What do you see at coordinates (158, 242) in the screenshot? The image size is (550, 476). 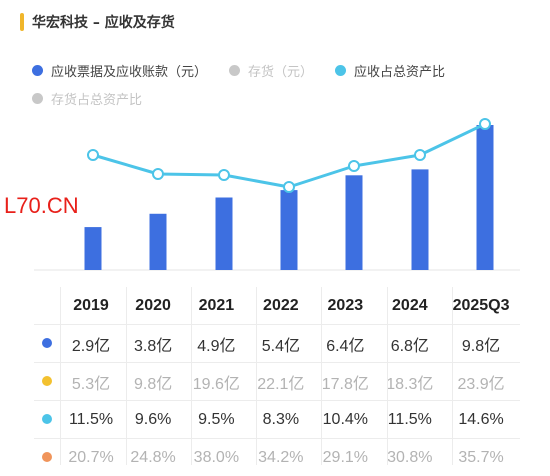 I see `bar-2020` at bounding box center [158, 242].